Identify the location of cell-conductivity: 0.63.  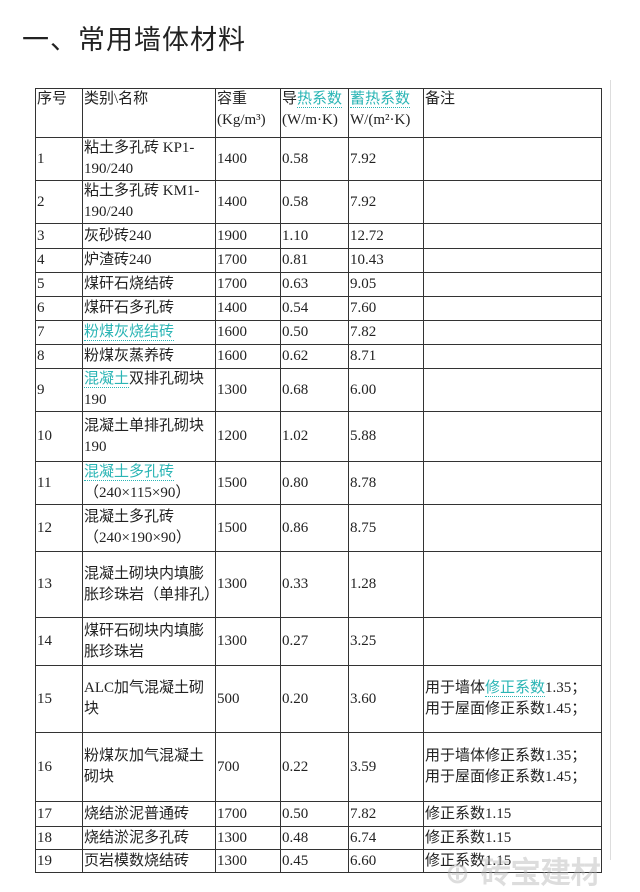
(314, 284).